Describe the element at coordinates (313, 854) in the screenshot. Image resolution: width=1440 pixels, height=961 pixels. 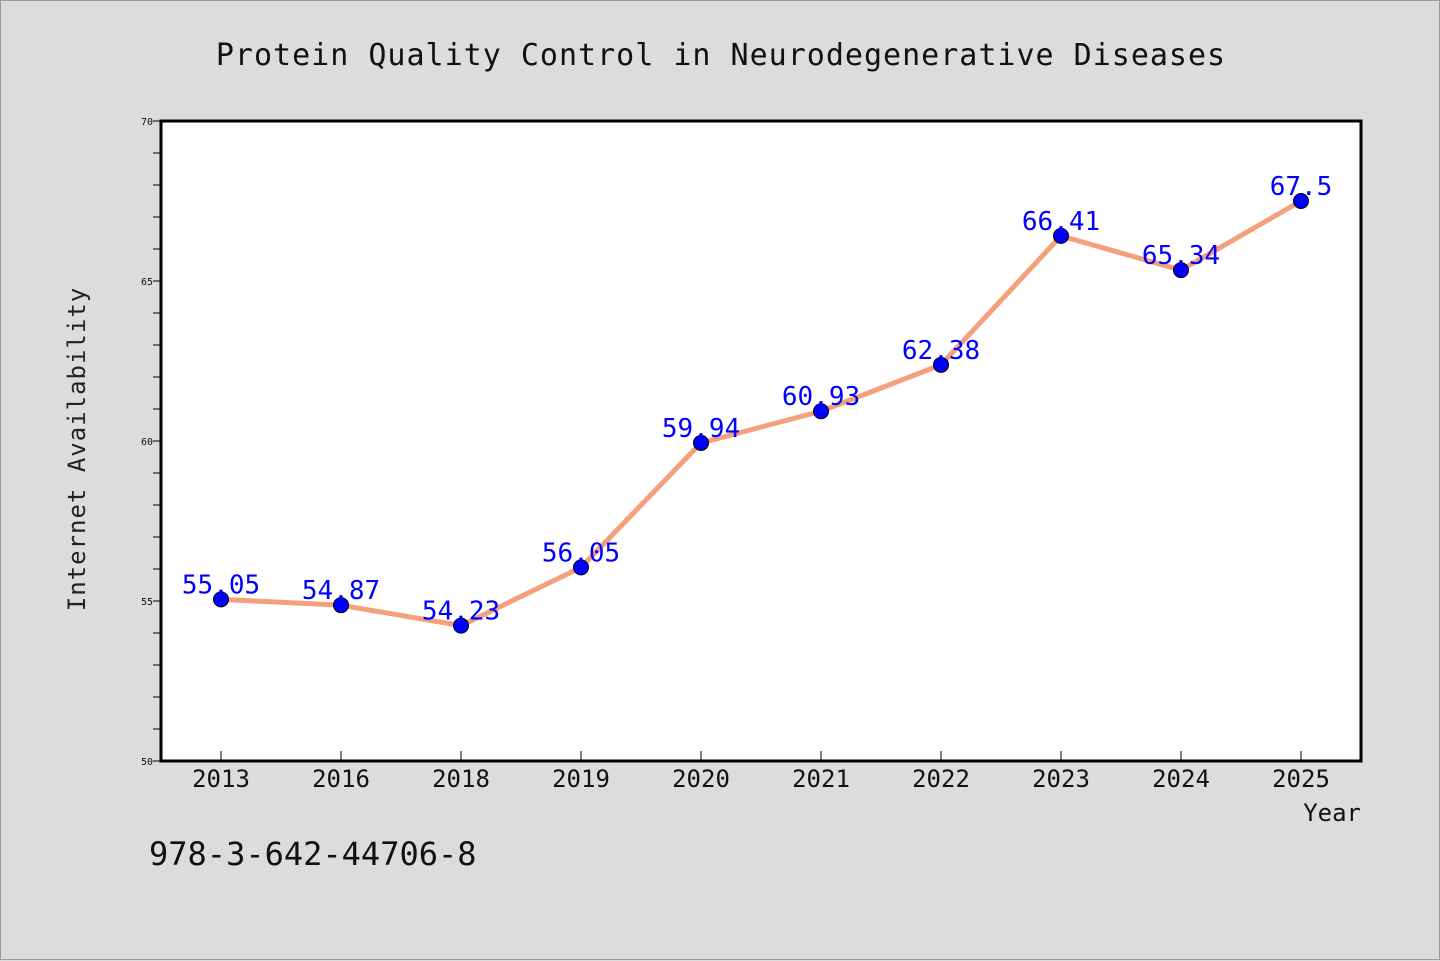
I see `isbn-annotation: 978-3-642-44706-8` at that location.